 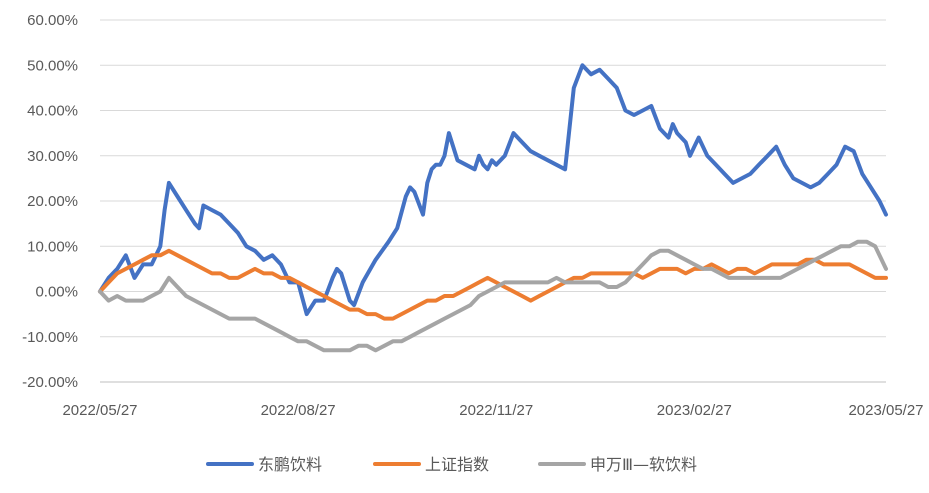 What do you see at coordinates (52, 156) in the screenshot?
I see `y-tick-label: 30.00%` at bounding box center [52, 156].